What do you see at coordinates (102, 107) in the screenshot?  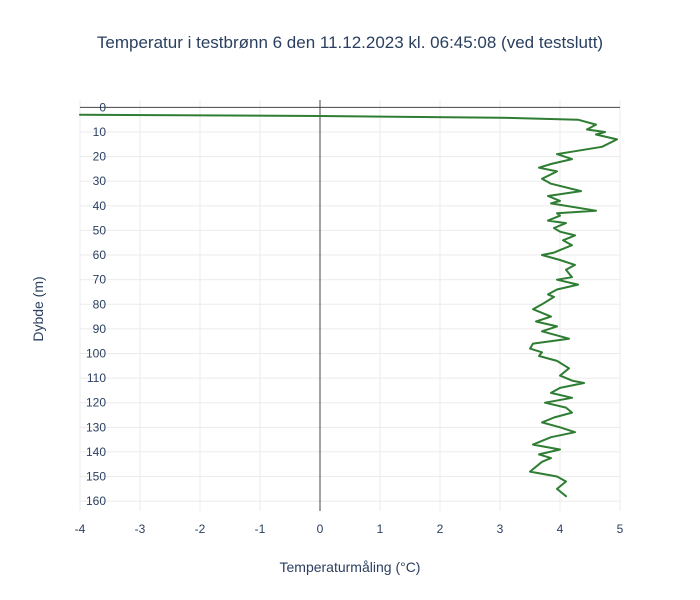 I see `y-tick-label: 0` at bounding box center [102, 107].